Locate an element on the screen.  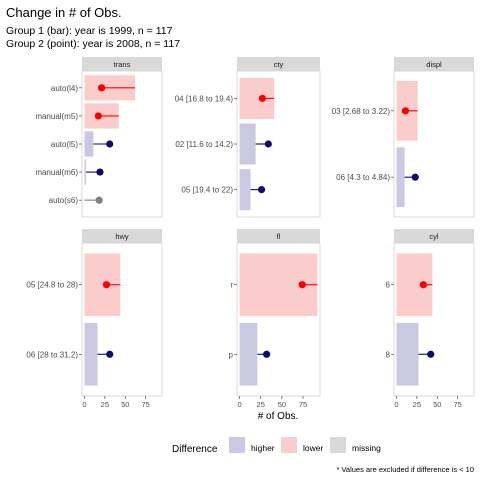
row-auto(l5): auto(l5) is located at coordinates (82, 144).